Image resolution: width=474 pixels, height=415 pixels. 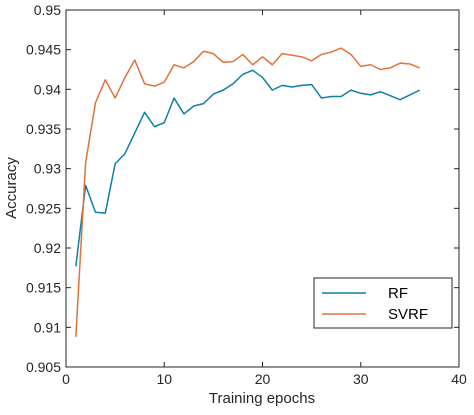 I want to click on y-tick-label: 0.915, so click(x=43, y=288).